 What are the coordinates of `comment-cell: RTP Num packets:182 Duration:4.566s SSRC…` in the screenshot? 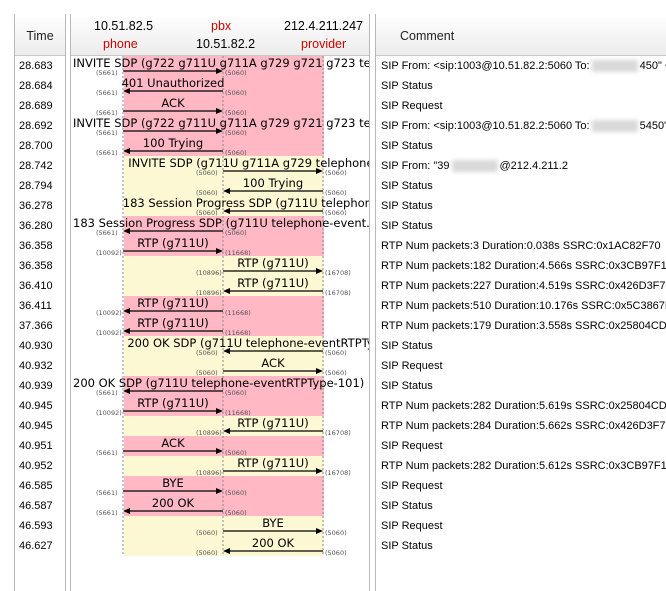 It's located at (523, 266).